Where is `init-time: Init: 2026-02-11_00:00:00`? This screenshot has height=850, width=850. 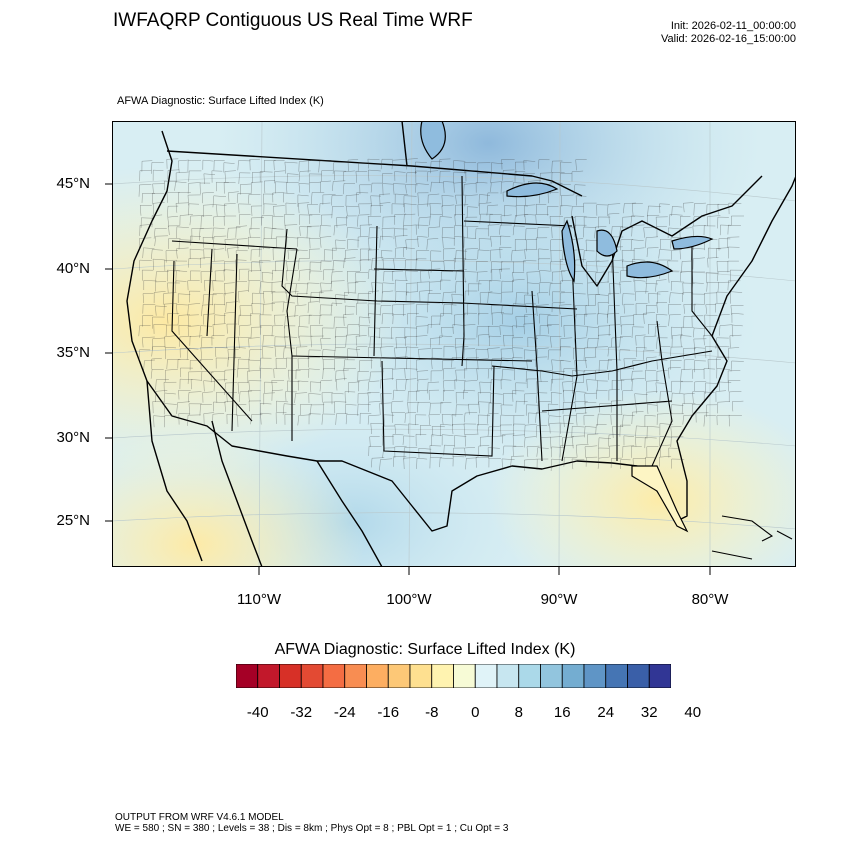
init-time: Init: 2026-02-11_00:00:00 is located at coordinates (733, 26).